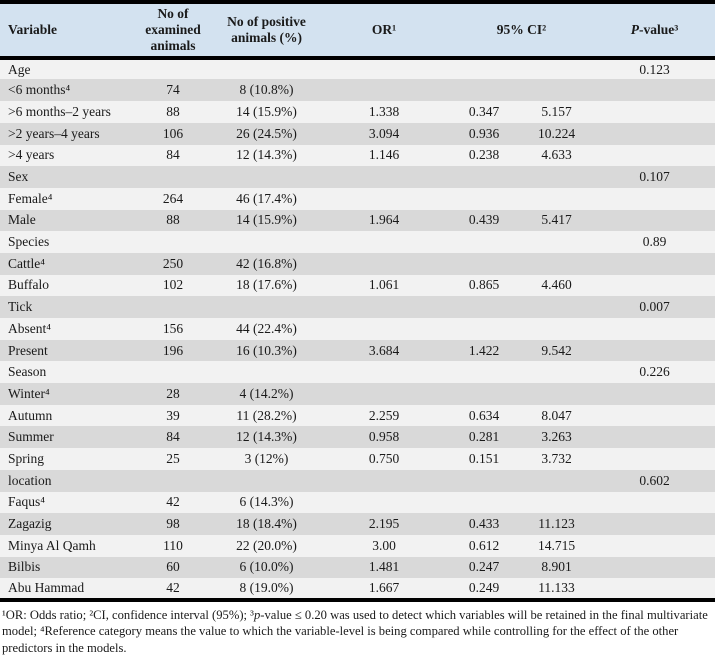 This screenshot has height=656, width=715. I want to click on cell-ci-upper: 5.157, so click(556, 111).